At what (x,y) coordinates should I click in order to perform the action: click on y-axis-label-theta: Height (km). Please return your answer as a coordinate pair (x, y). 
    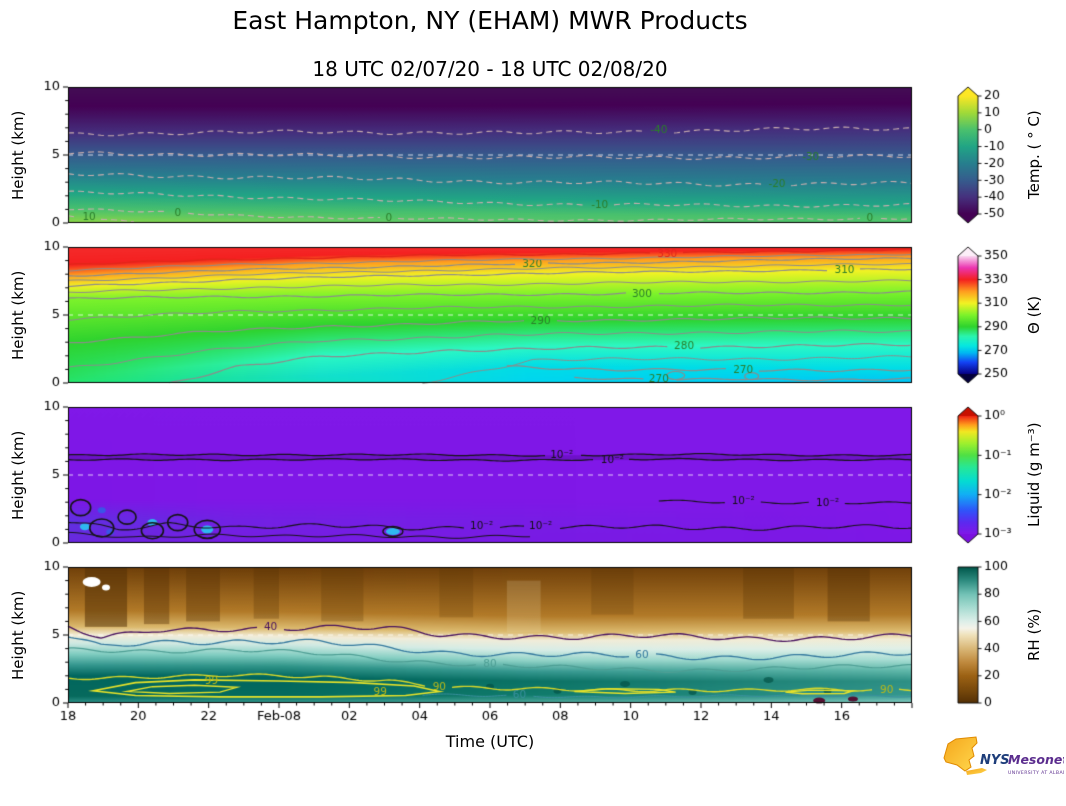
    Looking at the image, I should click on (18, 315).